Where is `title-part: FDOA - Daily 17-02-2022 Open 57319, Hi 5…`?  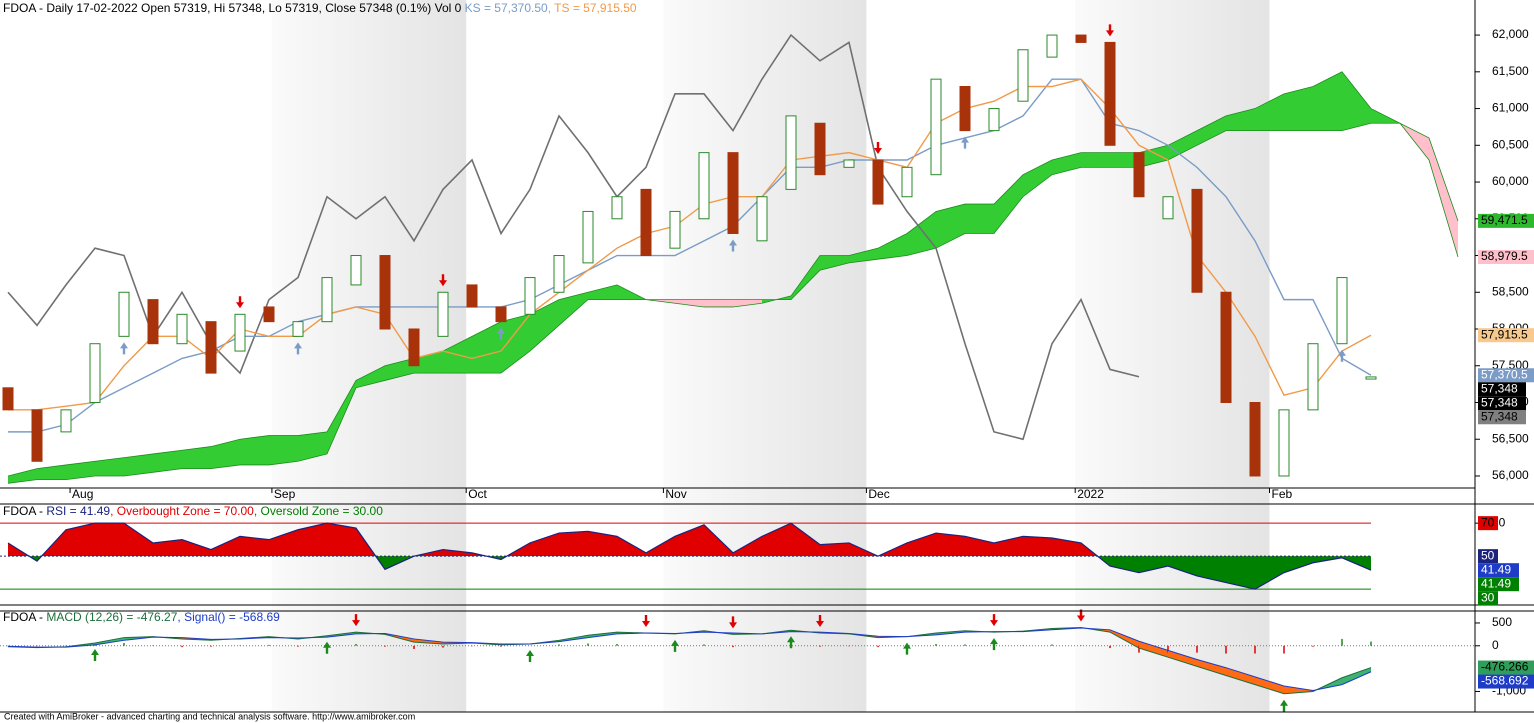
title-part: FDOA - Daily 17-02-2022 Open 57319, Hi 5… is located at coordinates (234, 8).